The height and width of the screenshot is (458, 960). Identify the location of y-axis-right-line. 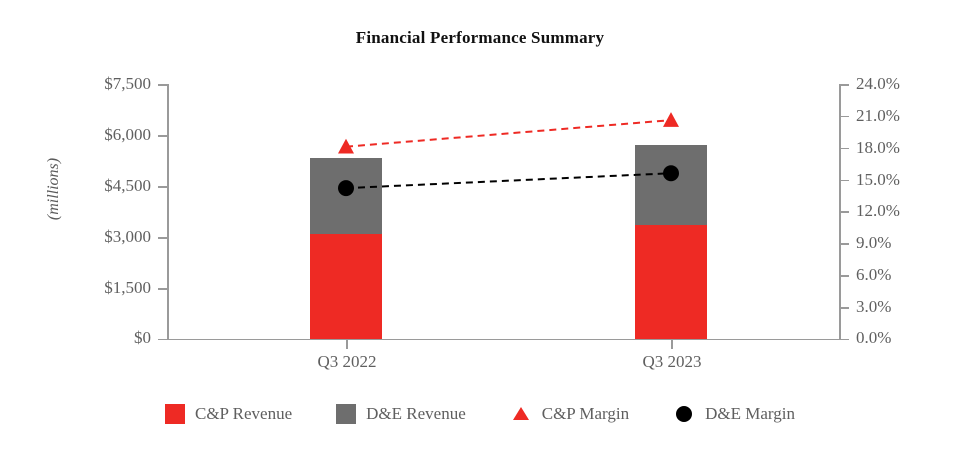
(840, 212).